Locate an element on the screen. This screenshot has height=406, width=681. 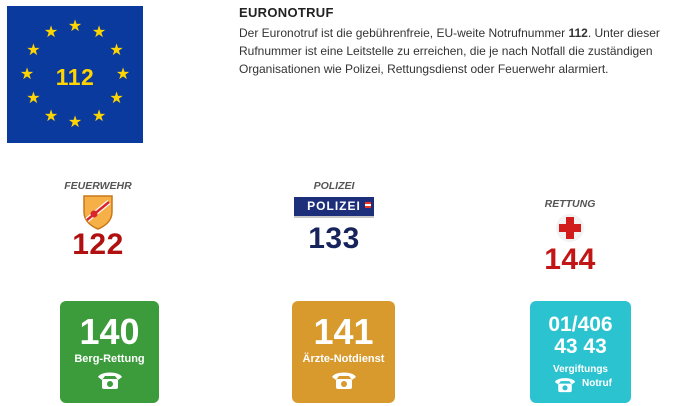
police-badge-icon: POLIZEI is located at coordinates (334, 207).